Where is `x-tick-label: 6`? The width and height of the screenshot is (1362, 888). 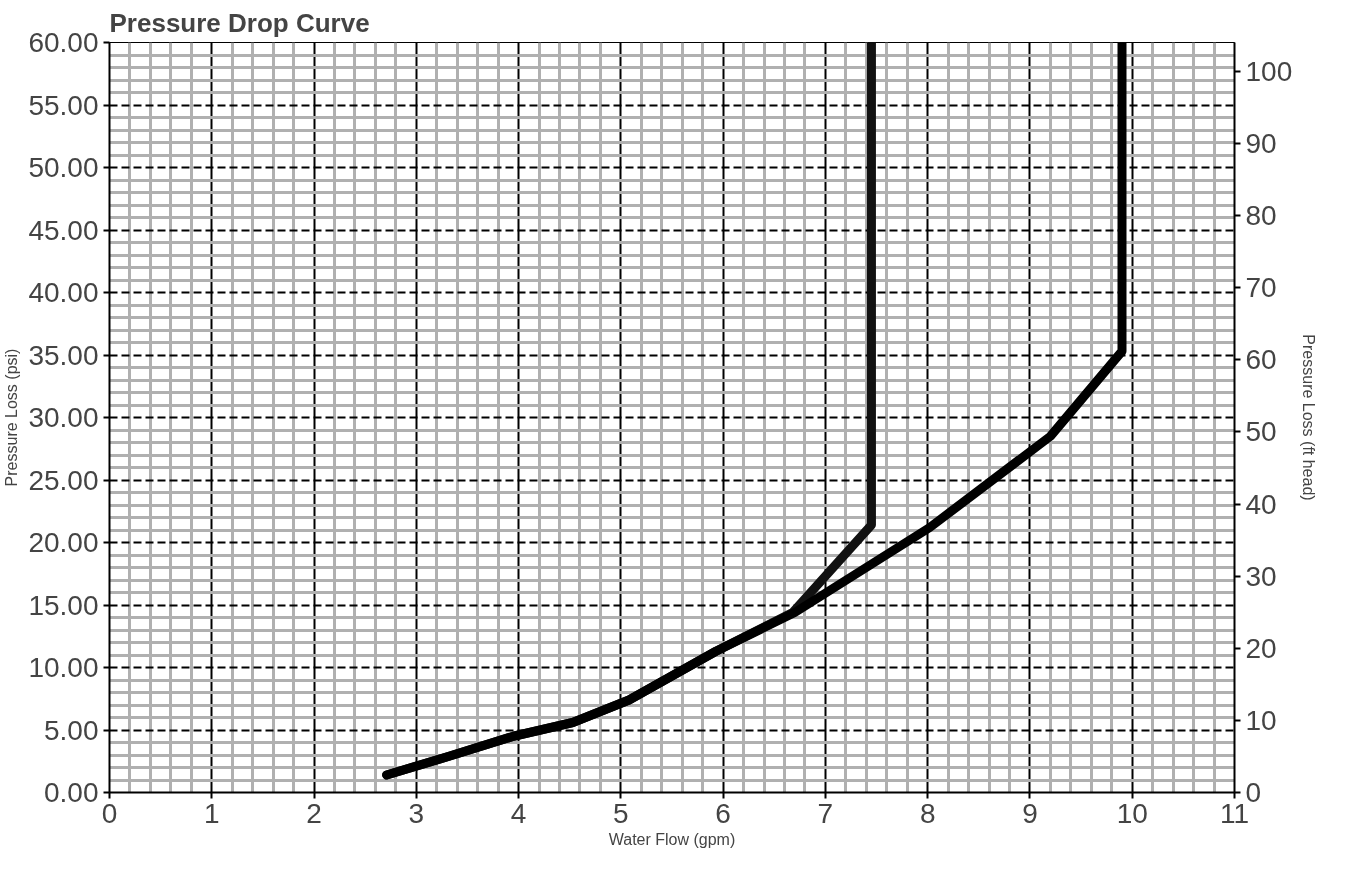 x-tick-label: 6 is located at coordinates (723, 813).